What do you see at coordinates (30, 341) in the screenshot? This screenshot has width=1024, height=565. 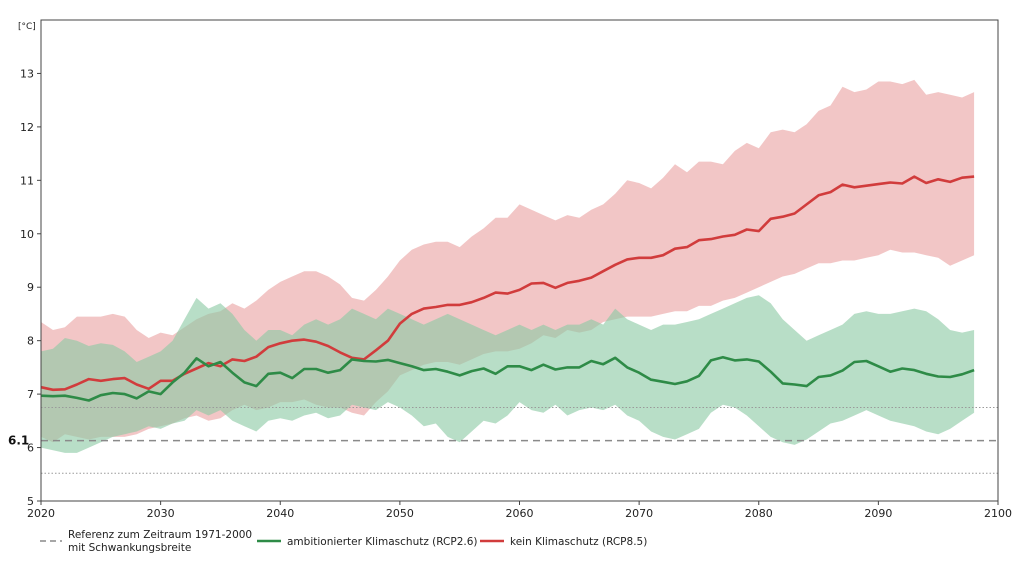 I see `y-tick-label: 8` at bounding box center [30, 341].